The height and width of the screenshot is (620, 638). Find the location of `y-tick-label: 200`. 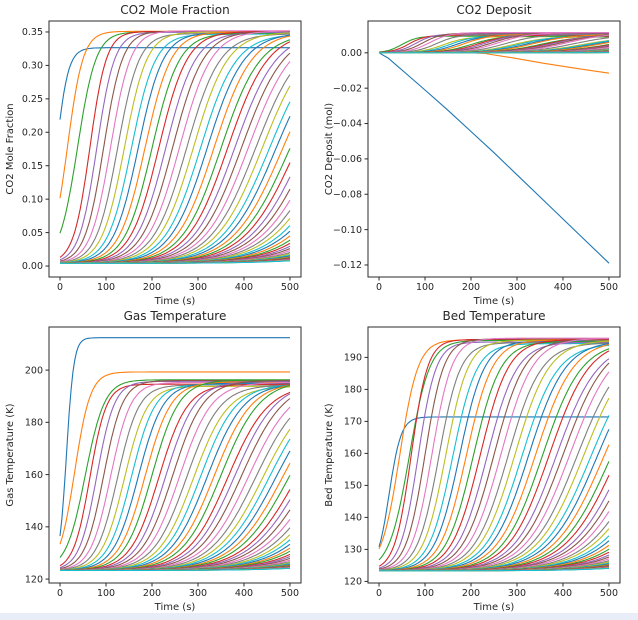

y-tick-label: 200 is located at coordinates (34, 370).